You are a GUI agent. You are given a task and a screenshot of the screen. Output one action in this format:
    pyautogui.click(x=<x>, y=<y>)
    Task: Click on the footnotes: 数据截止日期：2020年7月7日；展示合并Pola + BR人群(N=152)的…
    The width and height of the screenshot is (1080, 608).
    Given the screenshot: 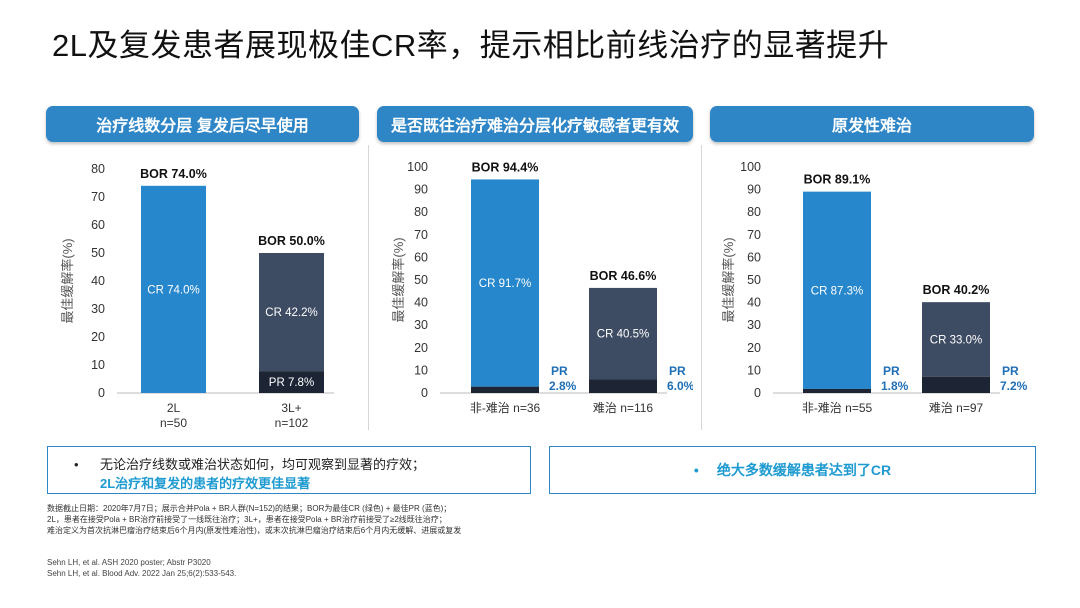 What is the action you would take?
    pyautogui.click(x=254, y=519)
    